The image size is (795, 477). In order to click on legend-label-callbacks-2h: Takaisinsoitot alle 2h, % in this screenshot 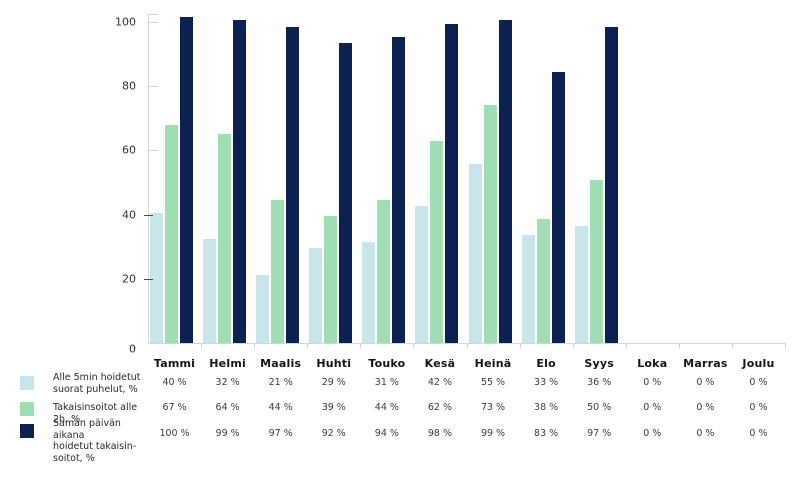, I will do `click(95, 413)`.